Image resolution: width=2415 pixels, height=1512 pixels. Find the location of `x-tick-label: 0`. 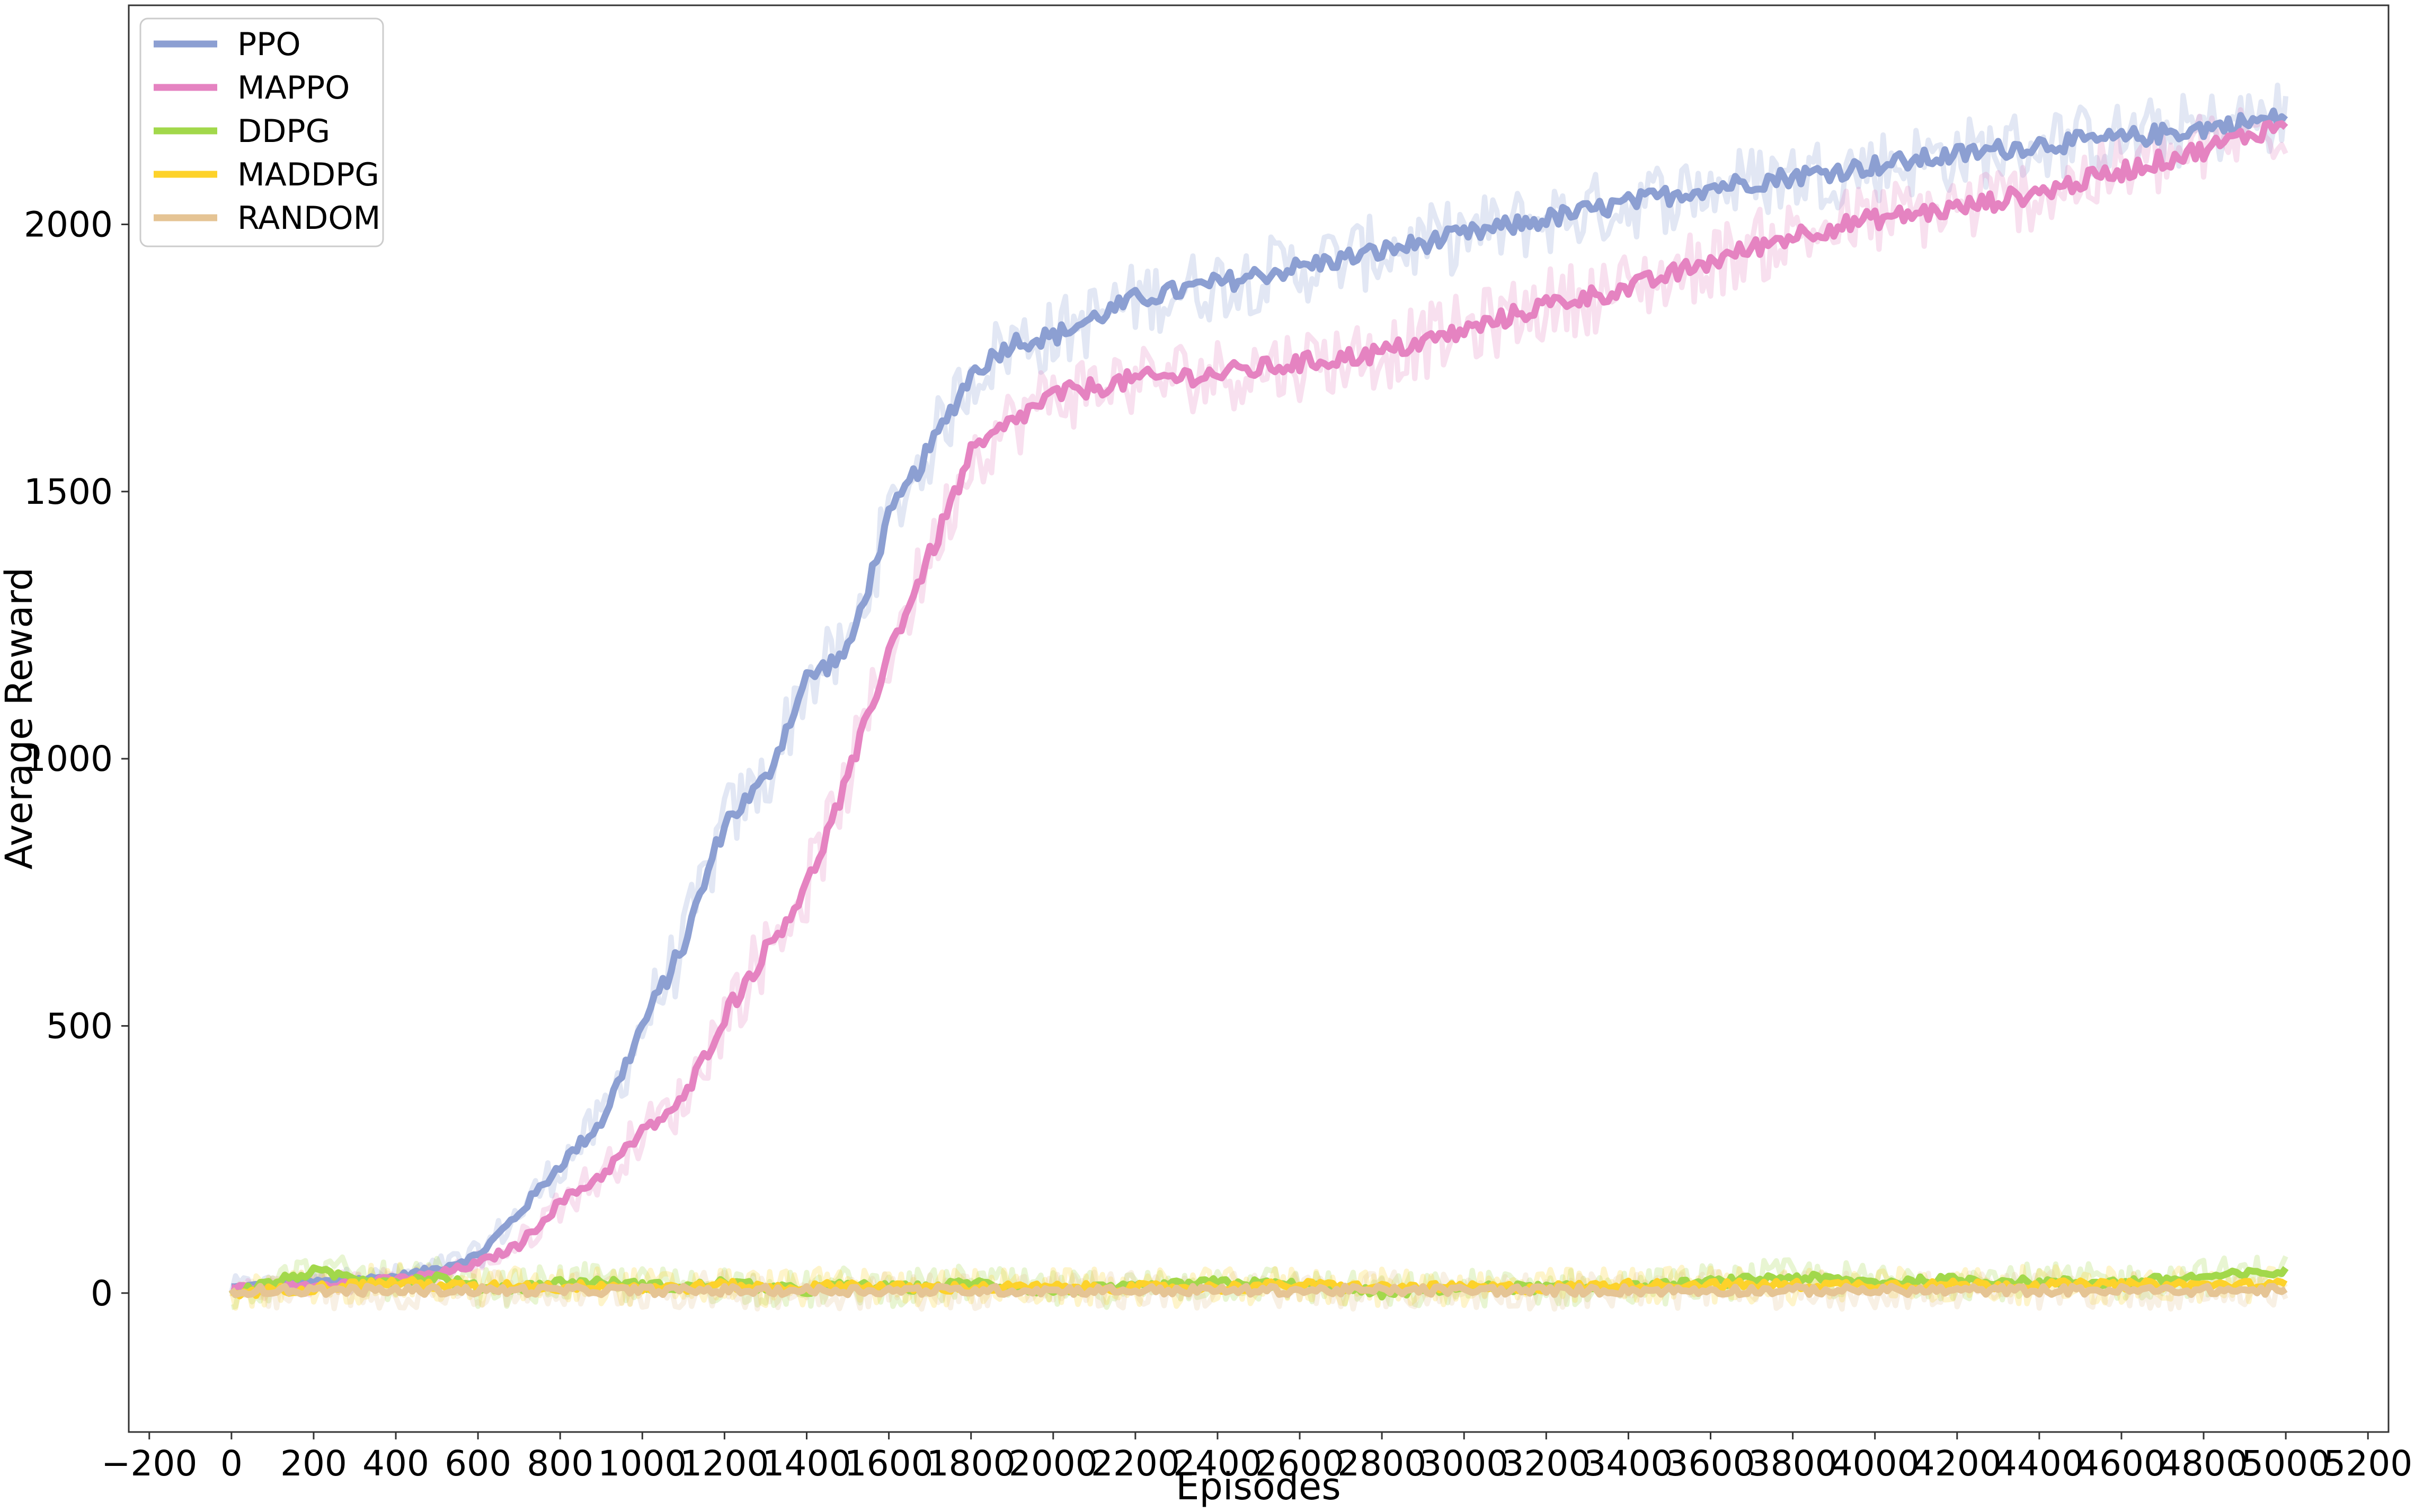

x-tick-label: 0 is located at coordinates (231, 1463).